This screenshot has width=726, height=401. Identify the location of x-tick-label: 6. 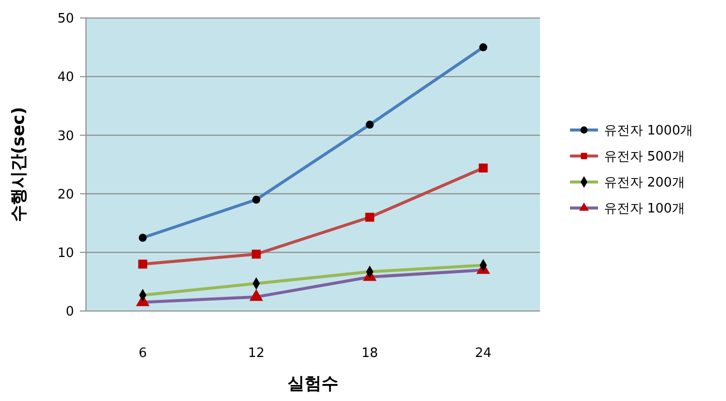
(142, 353).